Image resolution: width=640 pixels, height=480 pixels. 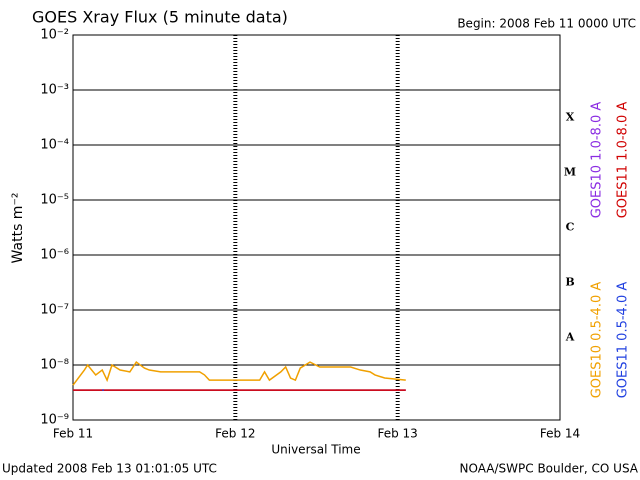 I want to click on x-tick-label: Feb 11, so click(x=73, y=434).